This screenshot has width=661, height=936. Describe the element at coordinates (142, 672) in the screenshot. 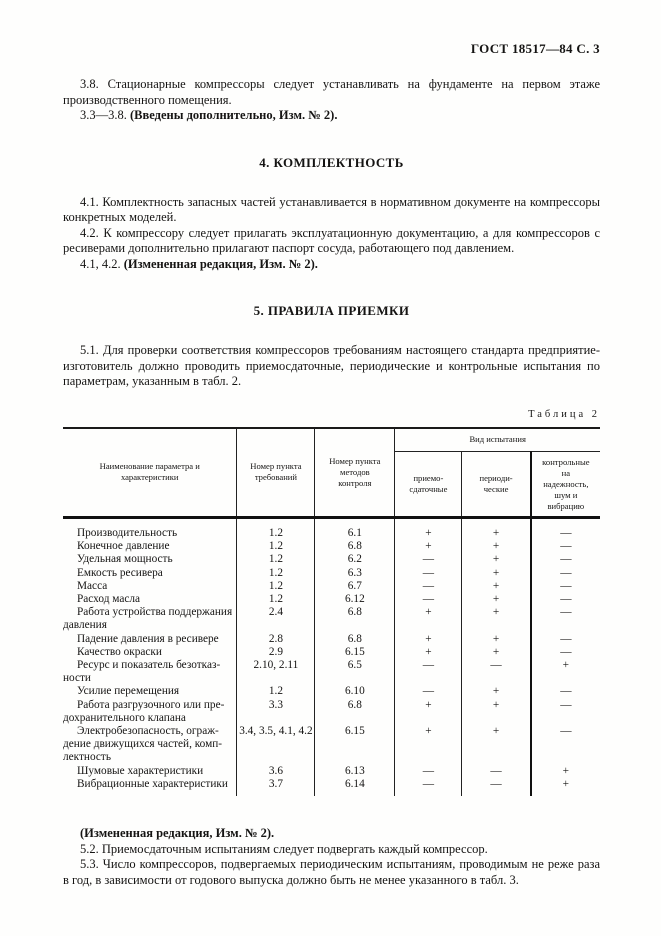

I see `cell-parameter-name: Ресурс и показатель безотказ- ности` at that location.